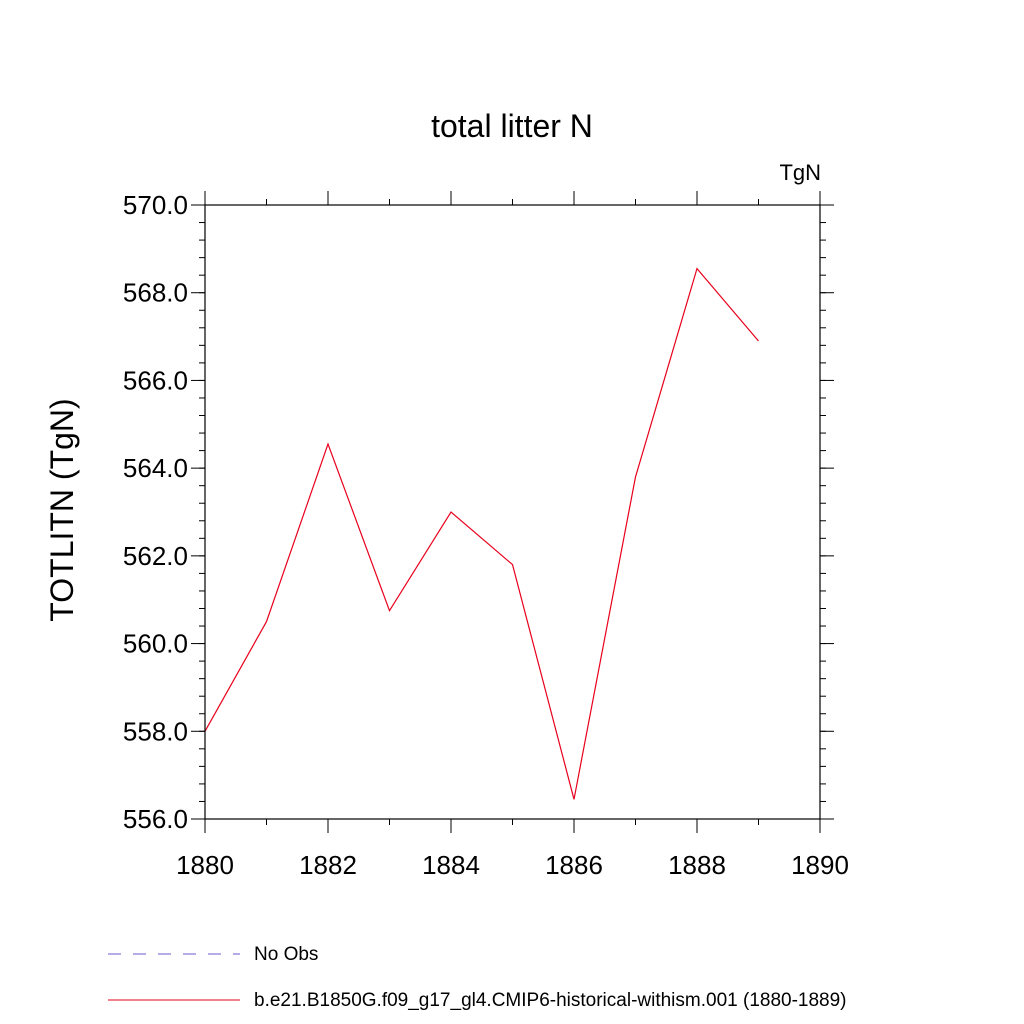  Describe the element at coordinates (512, 126) in the screenshot. I see `chart-title: total litter N` at that location.